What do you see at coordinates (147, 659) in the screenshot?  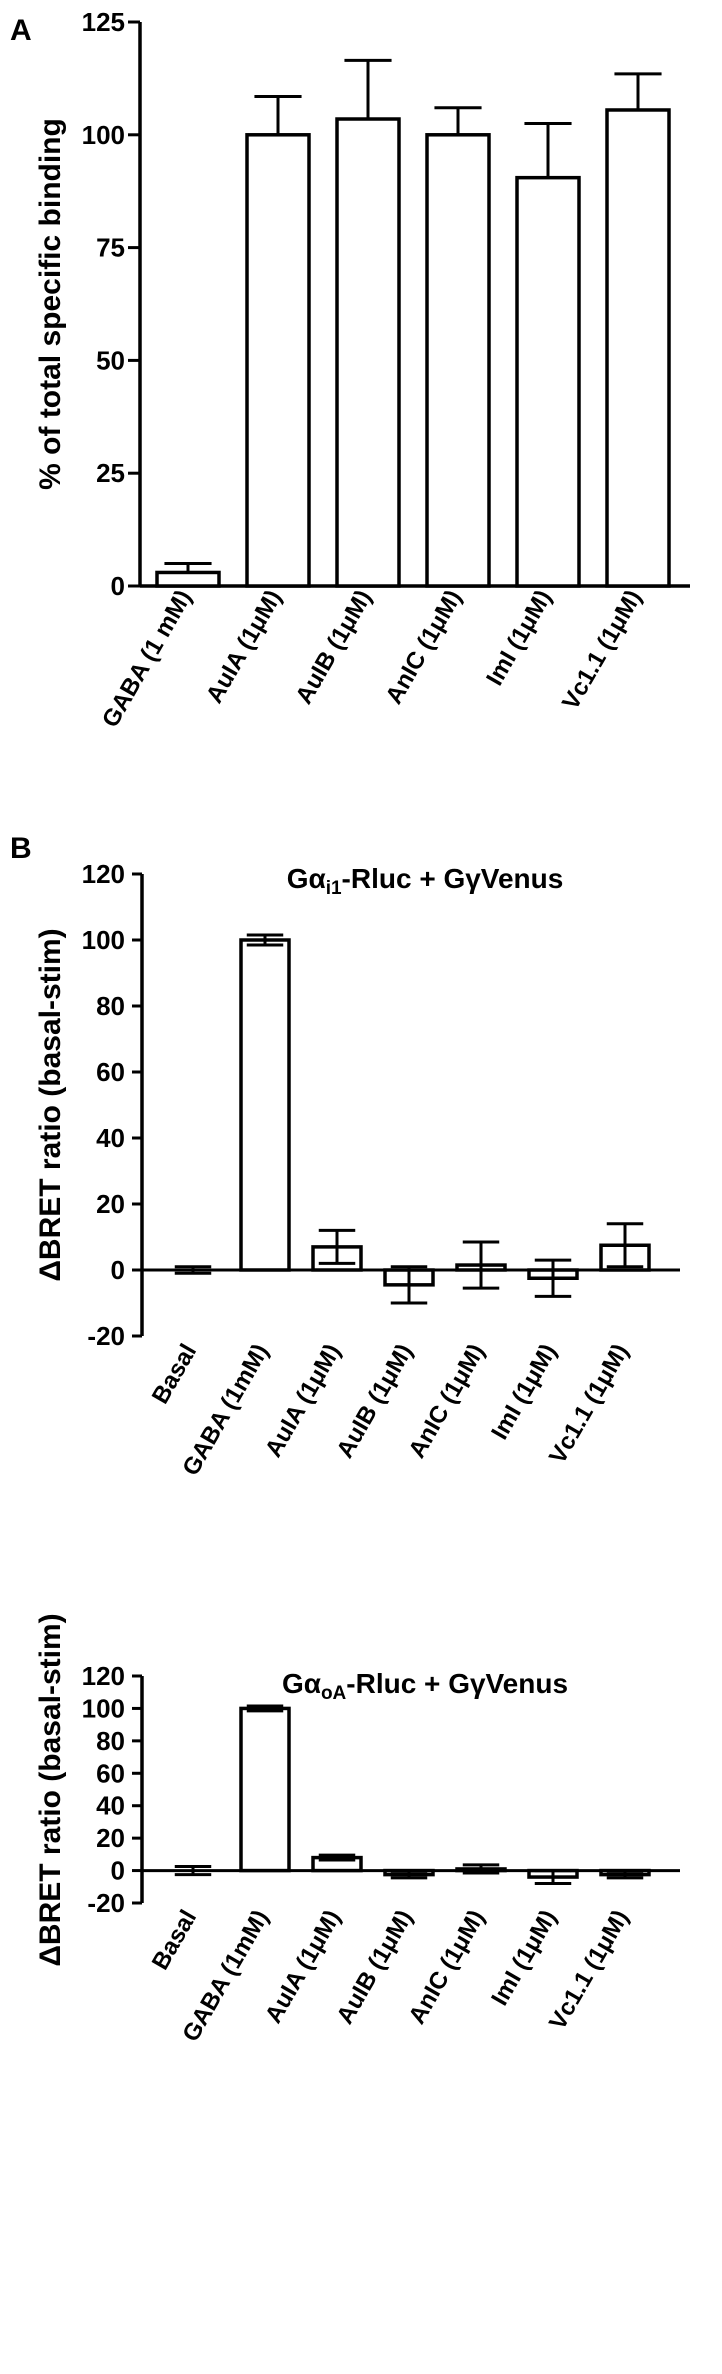 I see `x-tick-label: GABA (1 mM)` at bounding box center [147, 659].